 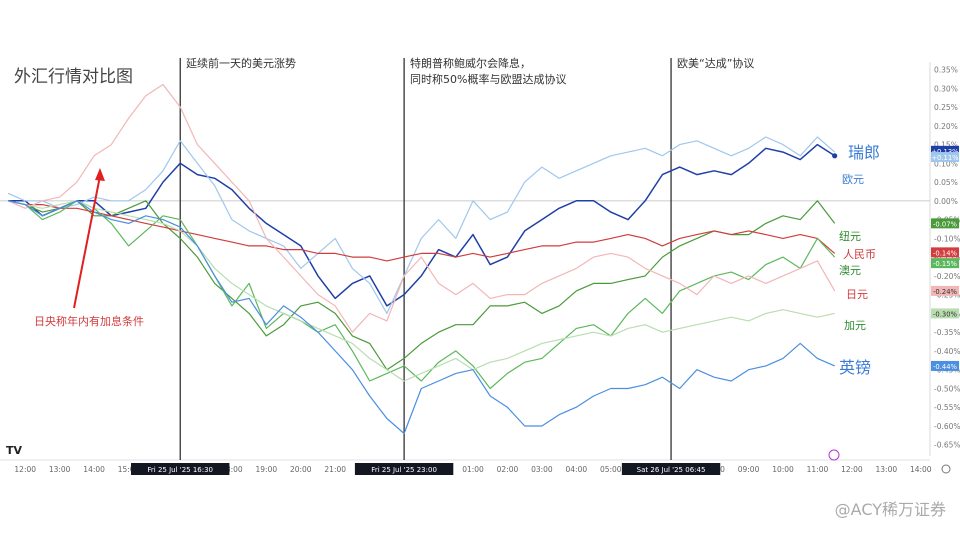 I want to click on series-name-label: 纽元, so click(x=850, y=236).